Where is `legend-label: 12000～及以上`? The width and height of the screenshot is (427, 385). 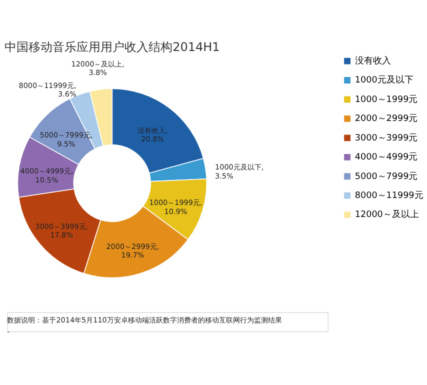 legend-label: 12000～及以上 is located at coordinates (386, 214).